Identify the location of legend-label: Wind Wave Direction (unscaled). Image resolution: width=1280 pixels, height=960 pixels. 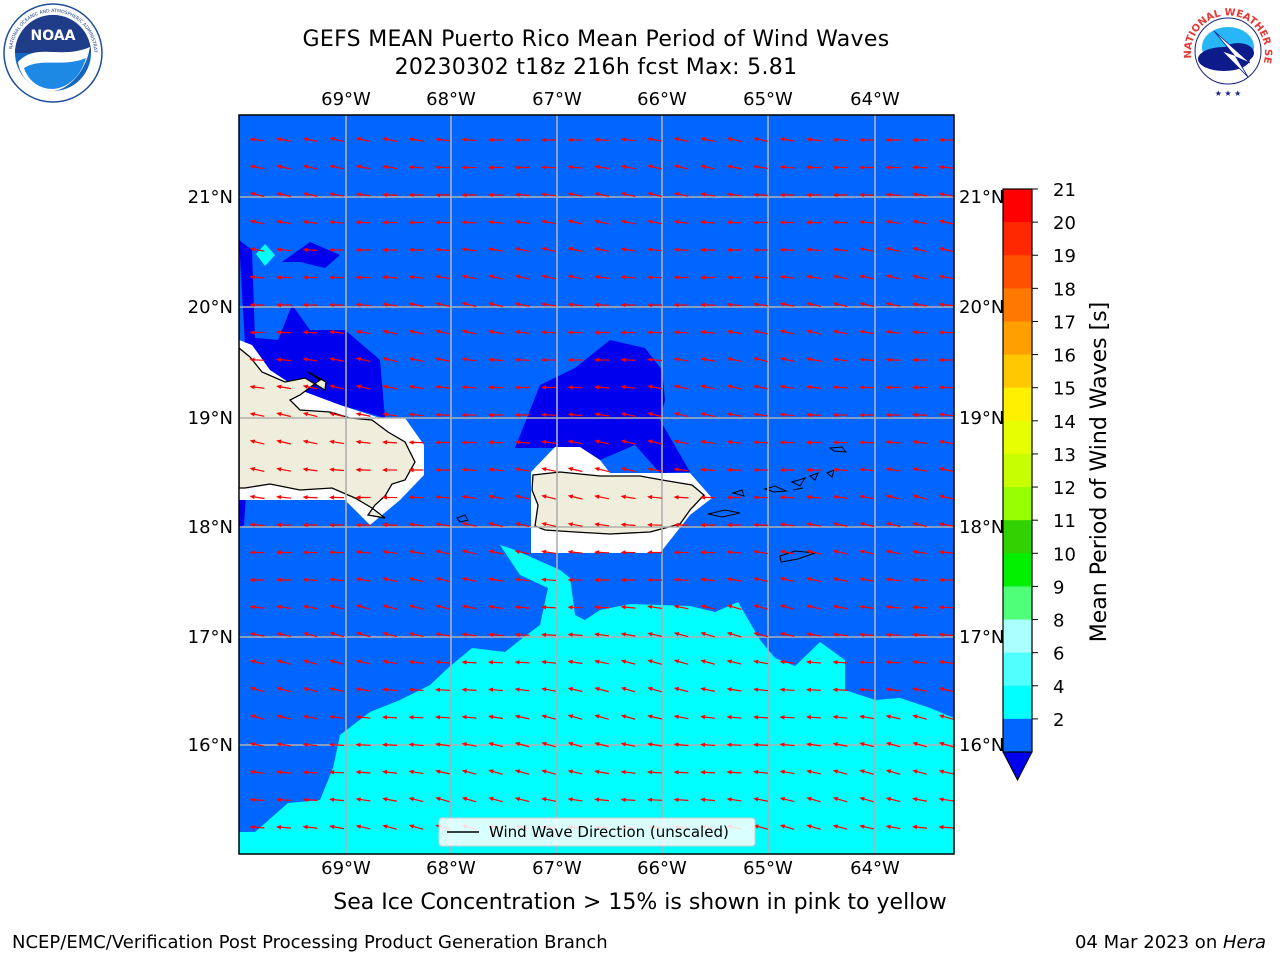
(609, 832).